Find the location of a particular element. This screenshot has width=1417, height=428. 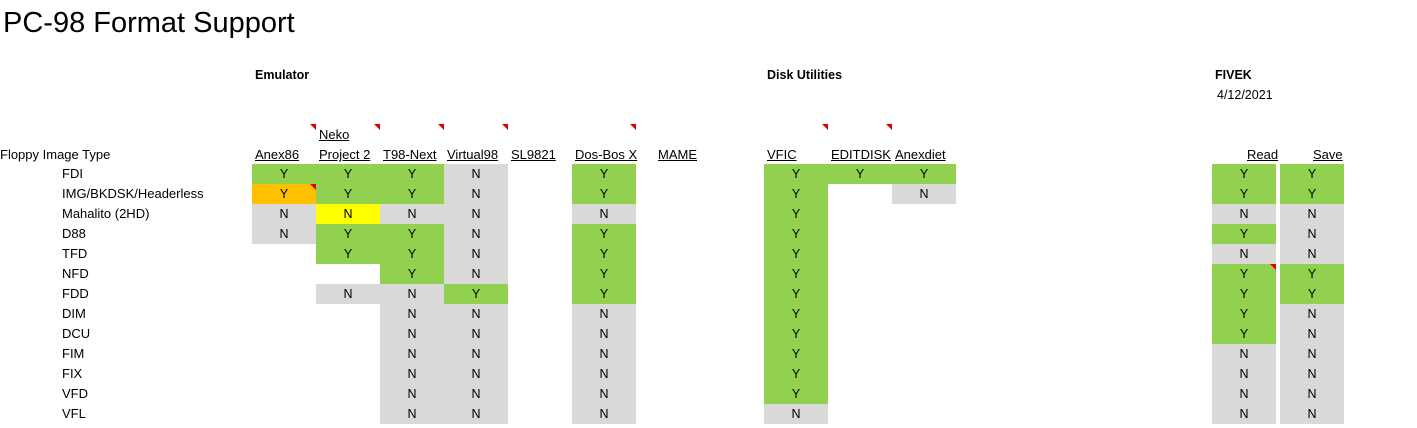

cell-t98next-dim: N is located at coordinates (412, 314).